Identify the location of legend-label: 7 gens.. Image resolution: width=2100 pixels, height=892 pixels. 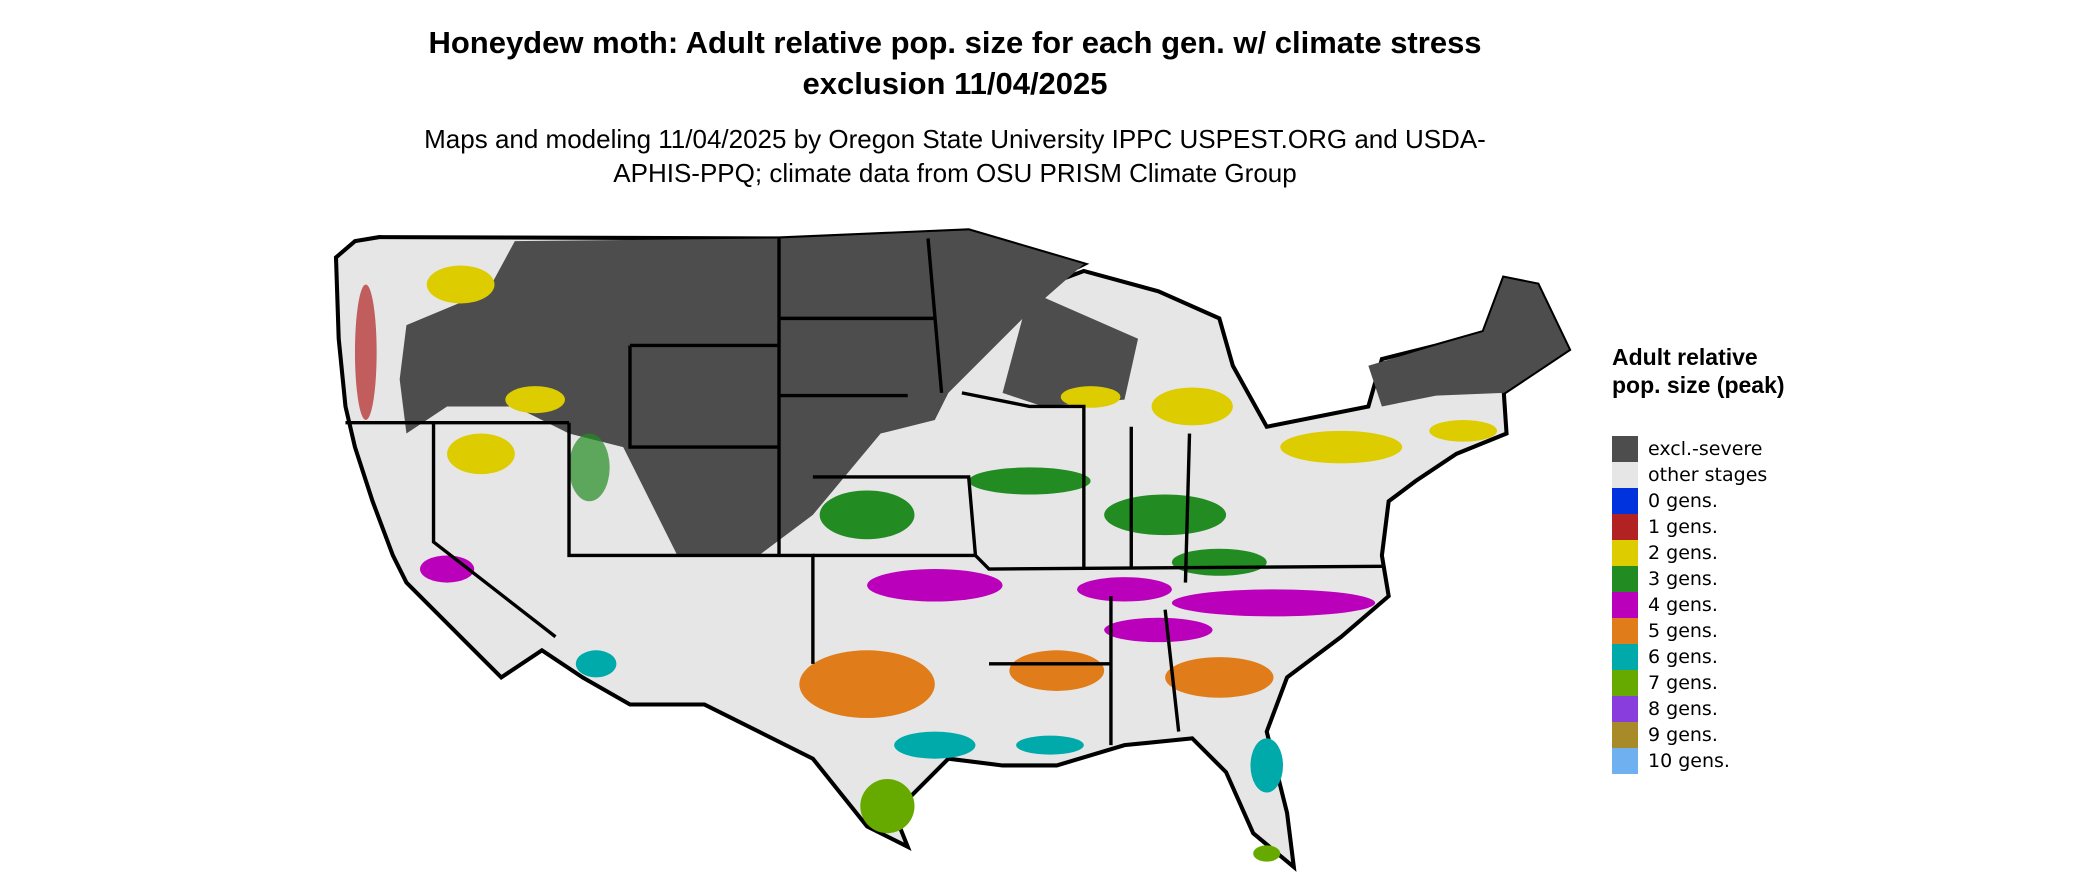
(1683, 683).